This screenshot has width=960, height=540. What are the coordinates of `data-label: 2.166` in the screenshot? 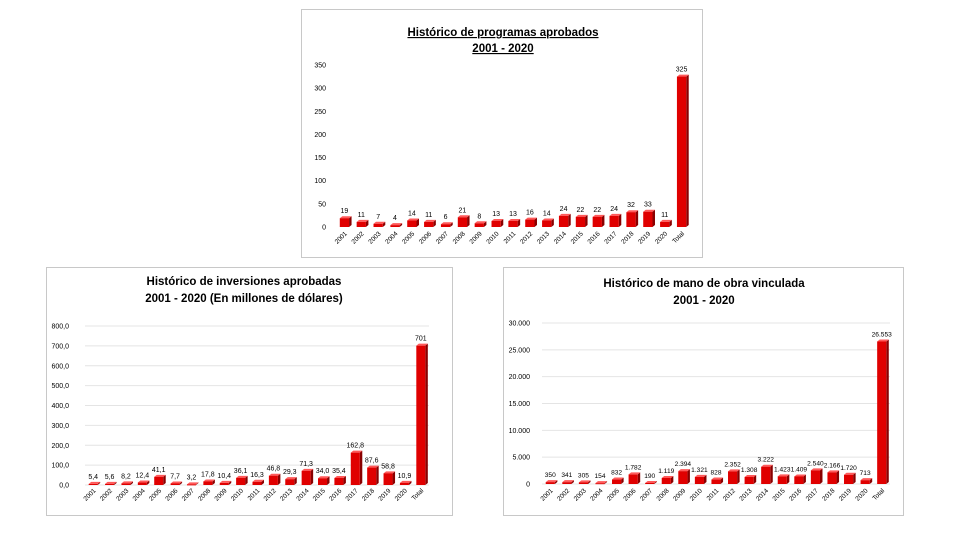 It's located at (832, 465).